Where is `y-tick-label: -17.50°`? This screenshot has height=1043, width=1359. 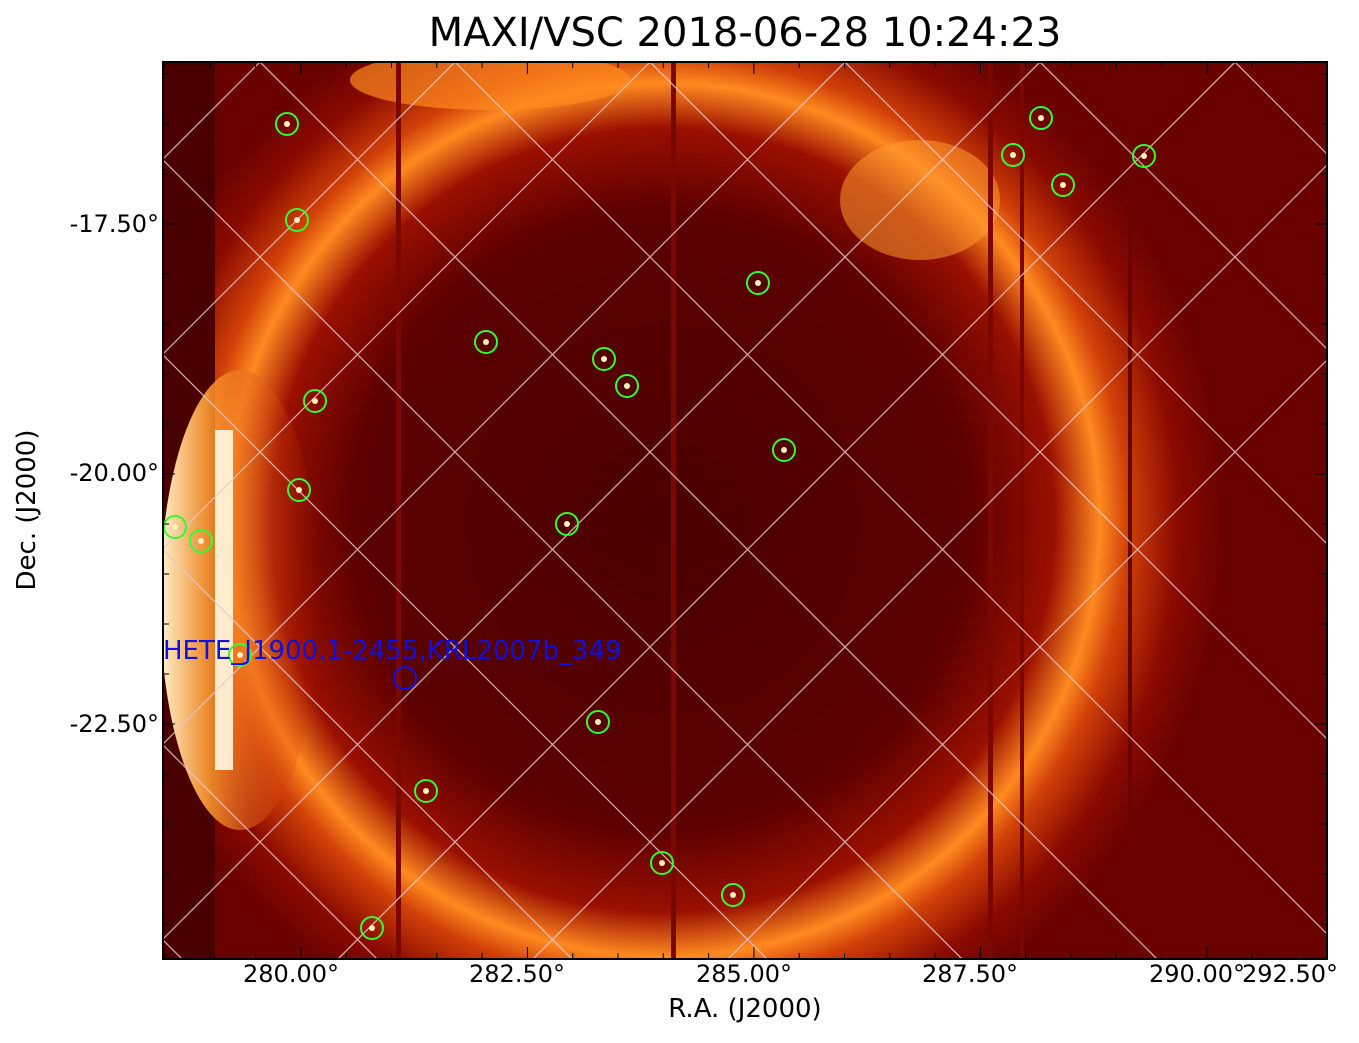 y-tick-label: -17.50° is located at coordinates (114, 224).